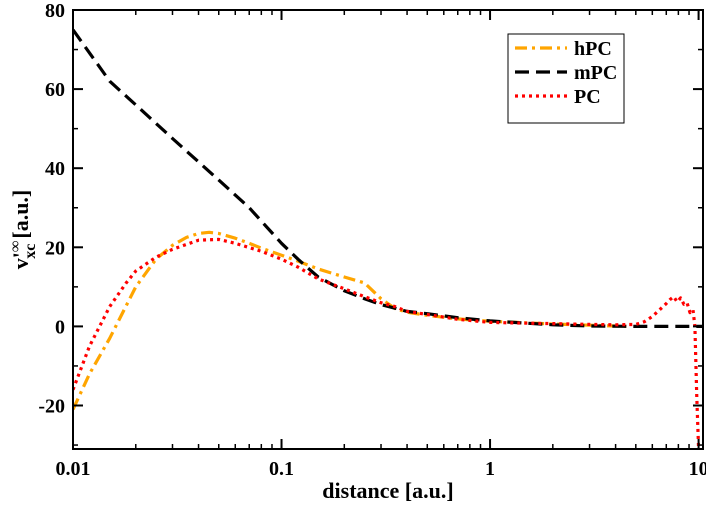 This screenshot has width=706, height=508. I want to click on legend: hPC mPC PC, so click(566, 78).